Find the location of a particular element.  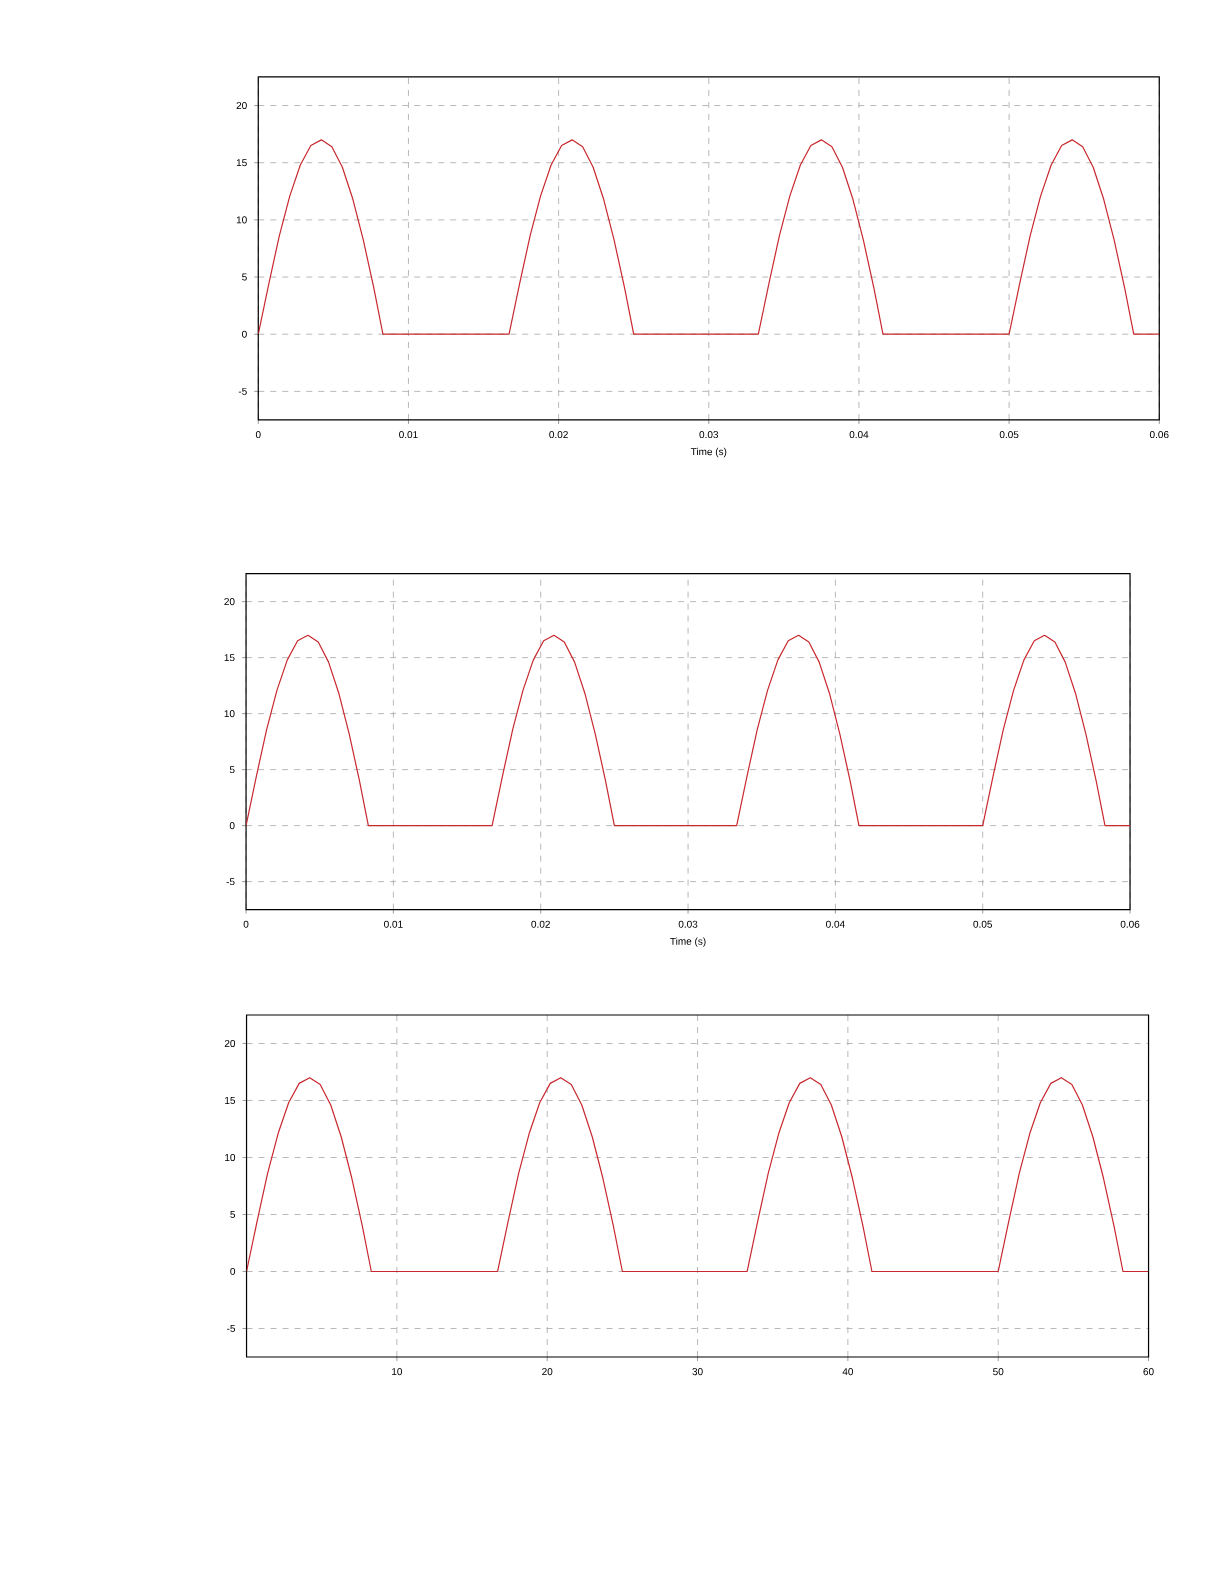

x-tick-label: 30 is located at coordinates (697, 1372).